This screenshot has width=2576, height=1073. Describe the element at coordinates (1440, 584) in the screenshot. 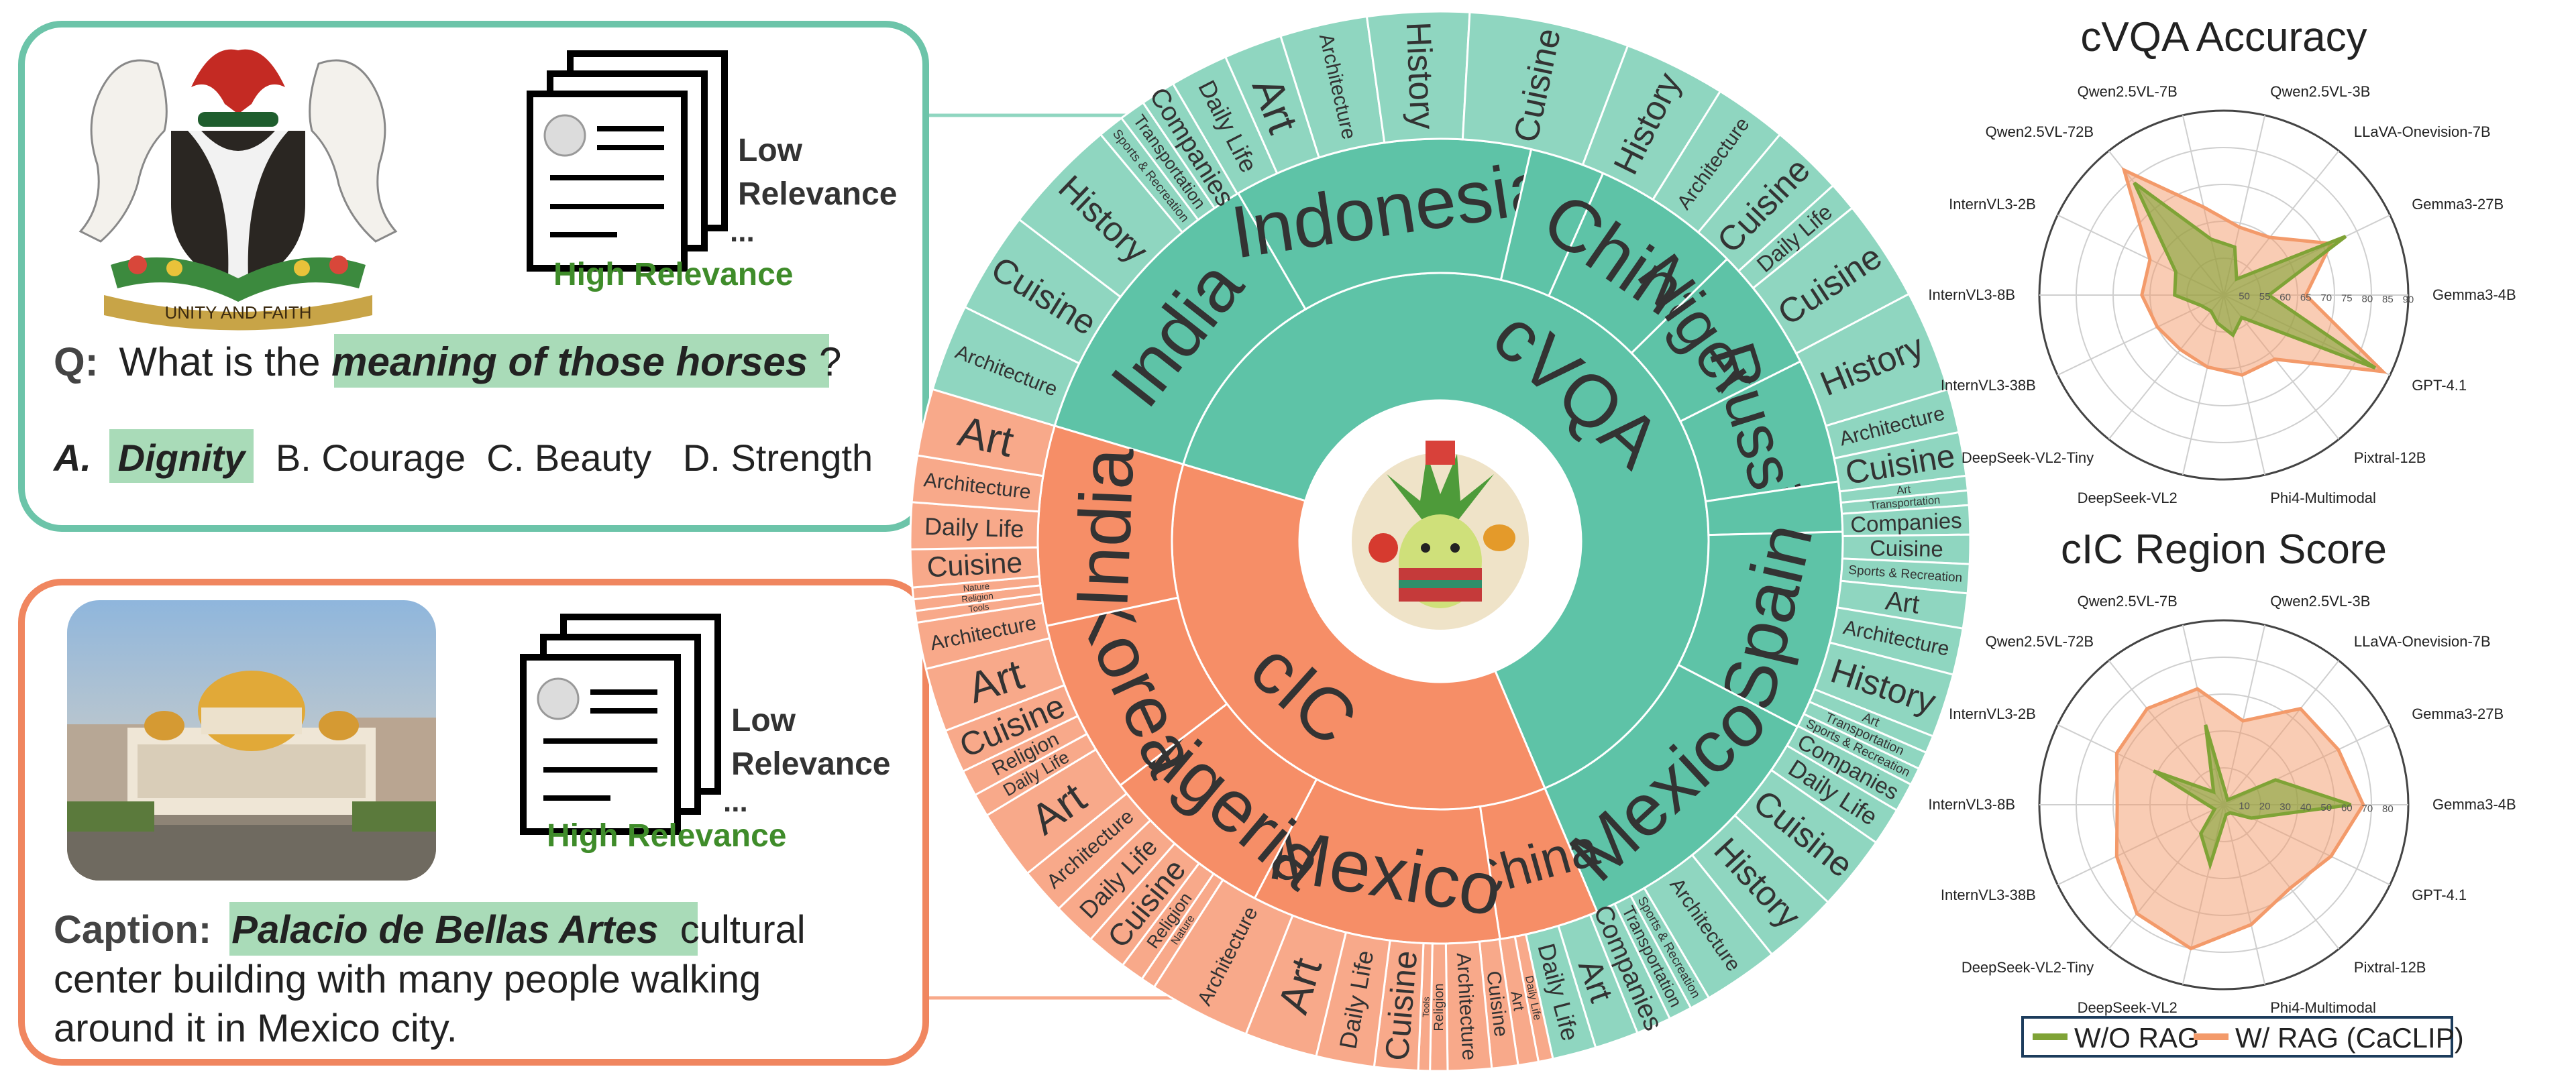

I see `mascot-poncho-stripe` at that location.